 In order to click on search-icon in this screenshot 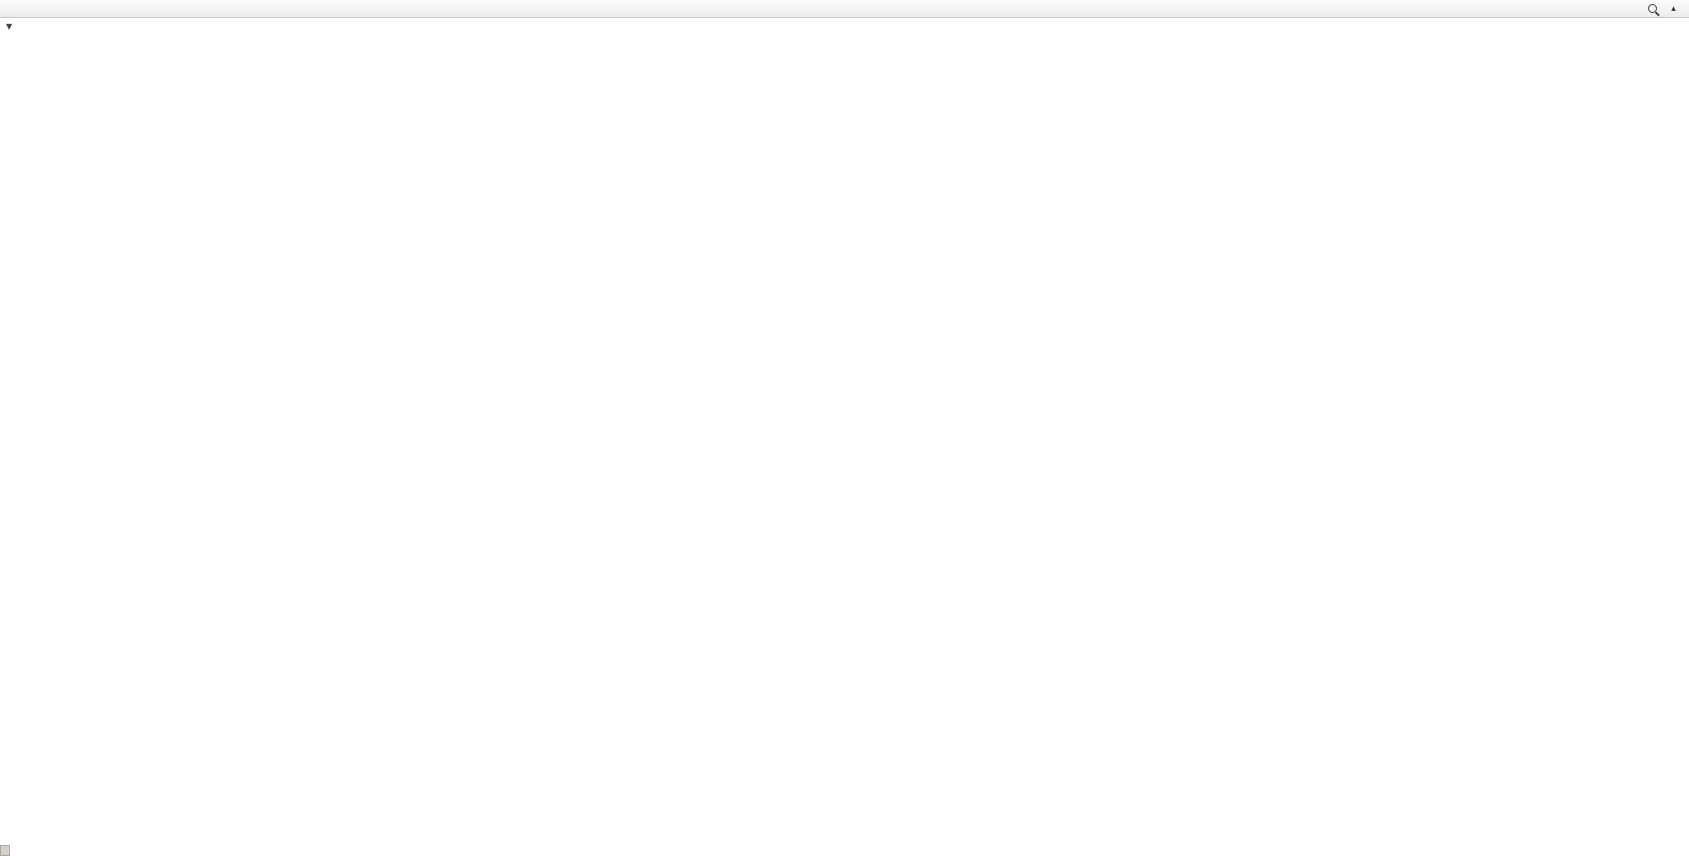, I will do `click(1652, 8)`.